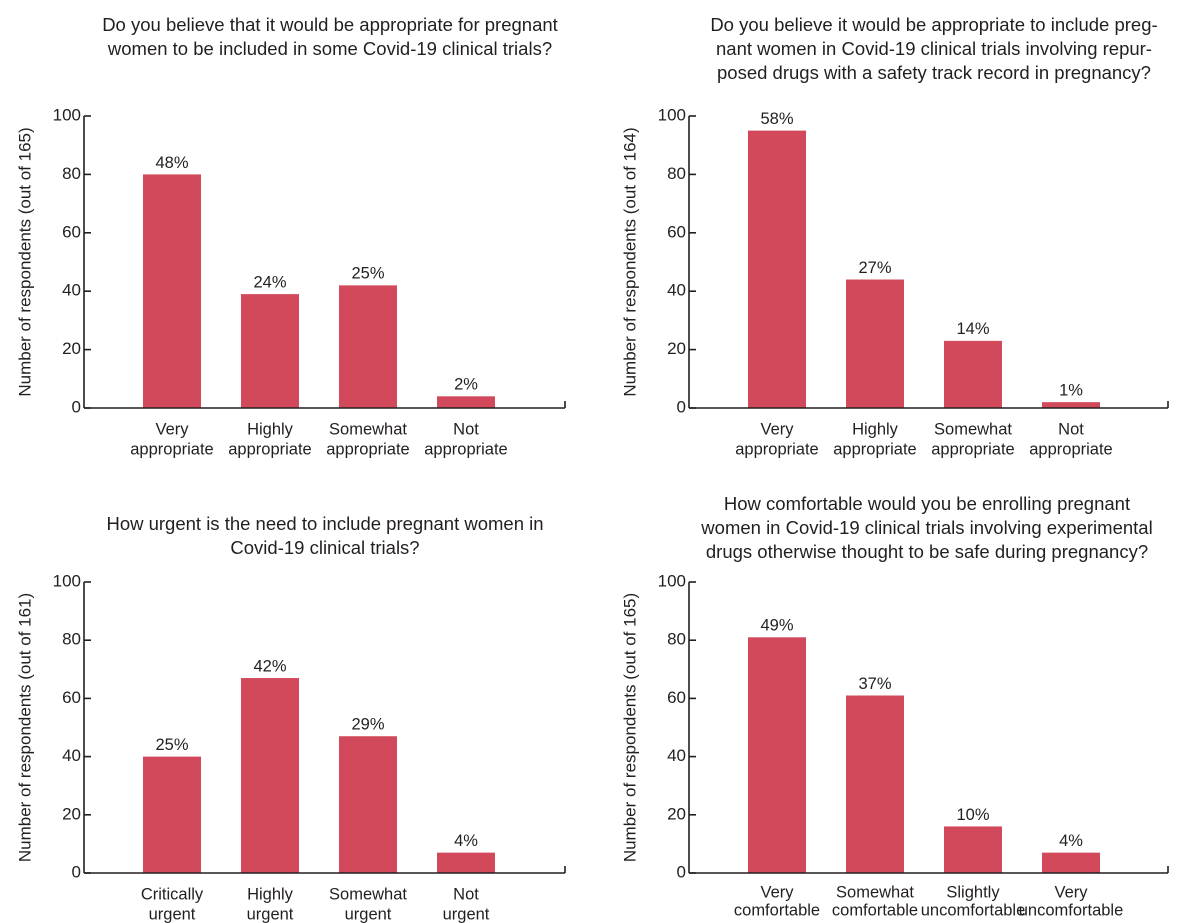 This screenshot has height=923, width=1180. Describe the element at coordinates (776, 626) in the screenshot. I see `data-label: 49%` at that location.